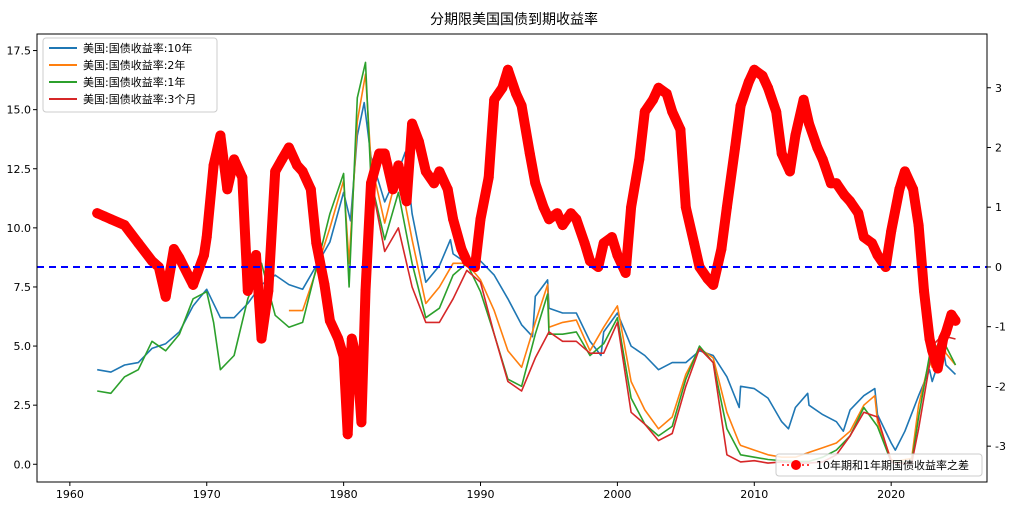 The image size is (1017, 509). I want to click on y-tick-label: 12.5, so click(19, 169).